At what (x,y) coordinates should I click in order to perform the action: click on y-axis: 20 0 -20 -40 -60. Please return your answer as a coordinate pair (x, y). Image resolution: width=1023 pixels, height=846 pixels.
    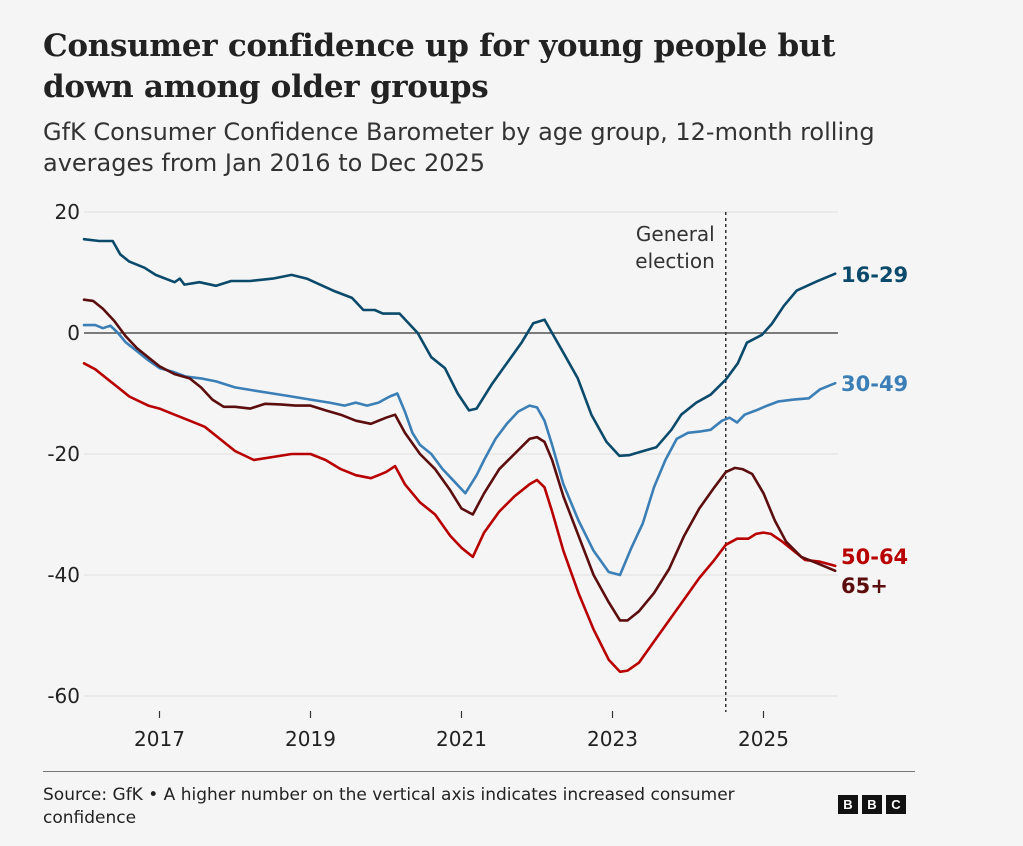
    Looking at the image, I should click on (63, 454).